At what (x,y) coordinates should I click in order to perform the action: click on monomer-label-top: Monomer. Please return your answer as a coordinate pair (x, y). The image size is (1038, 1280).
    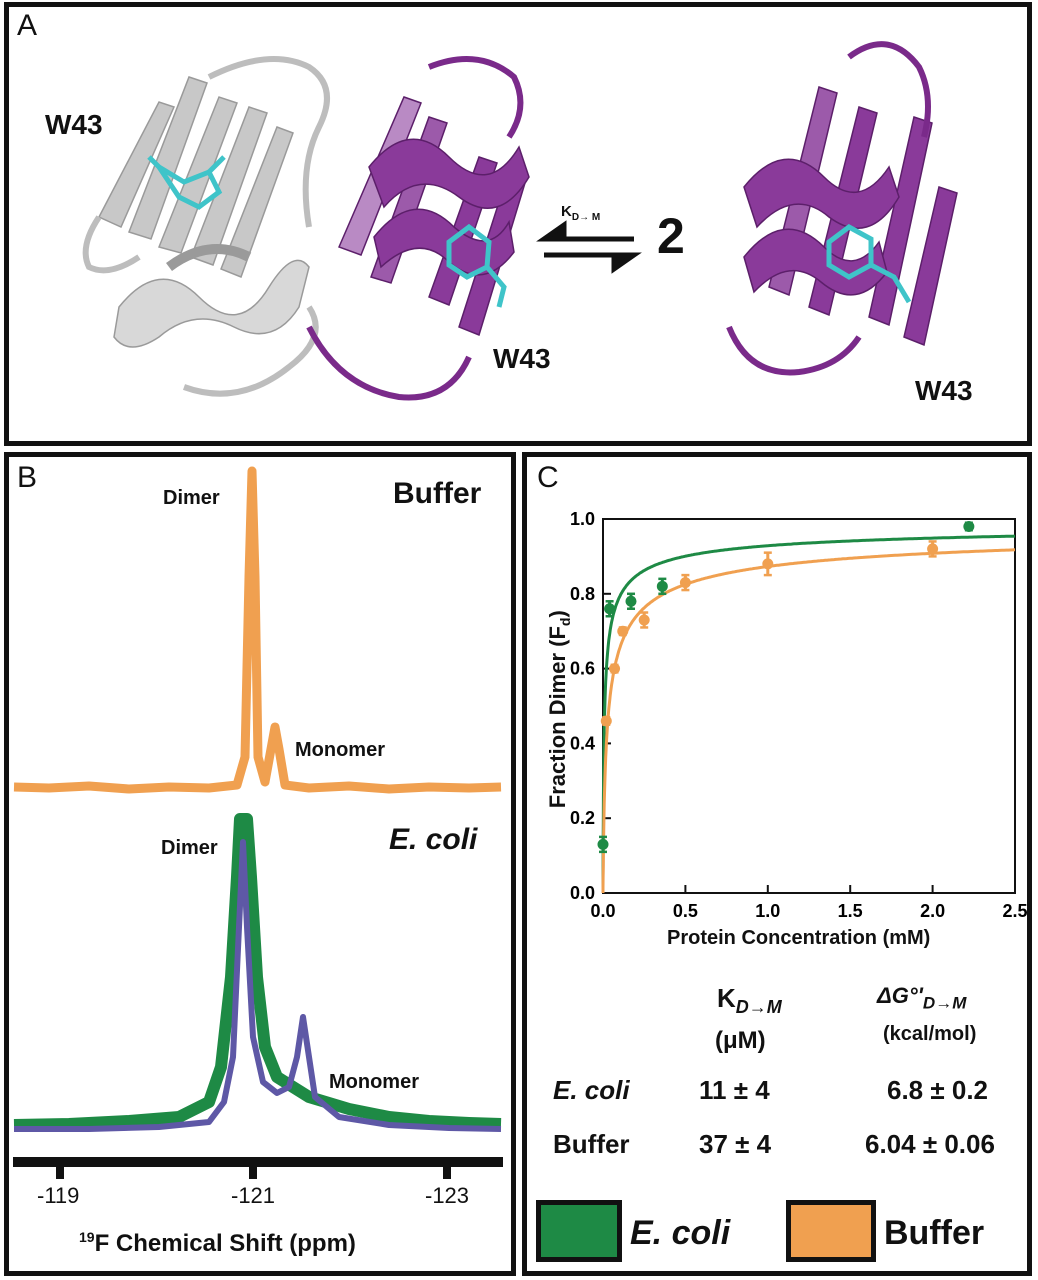
    Looking at the image, I should click on (340, 750).